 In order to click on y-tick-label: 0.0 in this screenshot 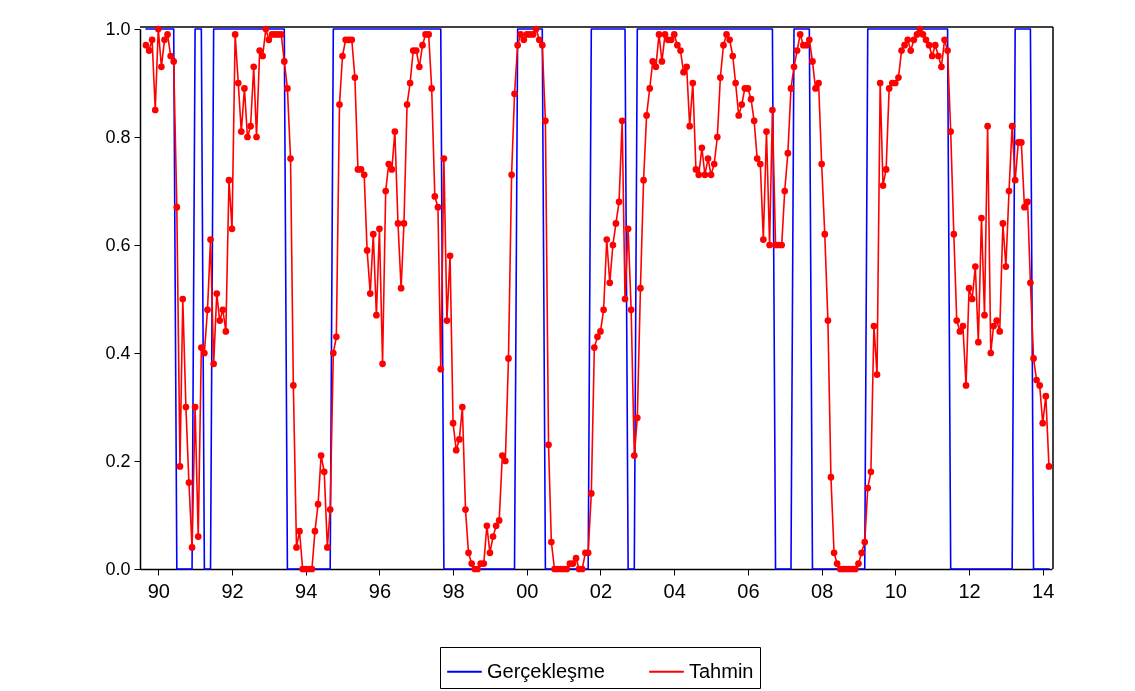, I will do `click(118, 568)`.